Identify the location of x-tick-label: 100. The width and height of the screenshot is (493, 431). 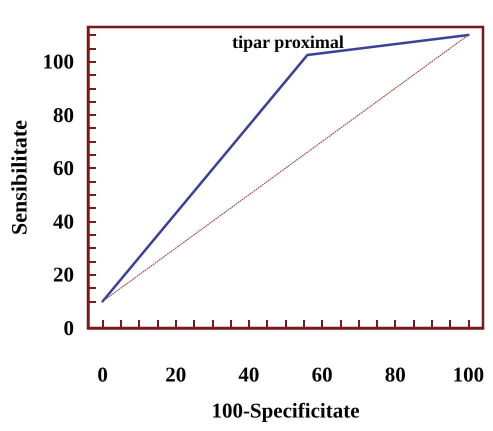
(468, 374).